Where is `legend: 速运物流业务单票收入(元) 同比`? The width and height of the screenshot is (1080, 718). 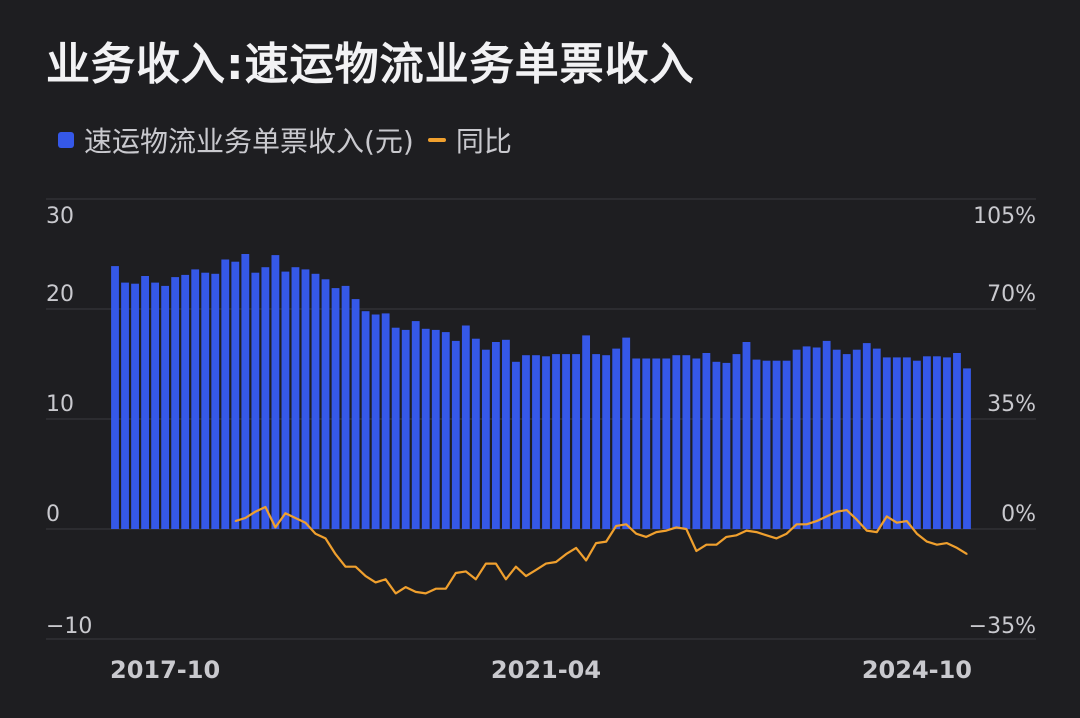
legend: 速运物流业务单票收入(元) 同比 is located at coordinates (285, 140).